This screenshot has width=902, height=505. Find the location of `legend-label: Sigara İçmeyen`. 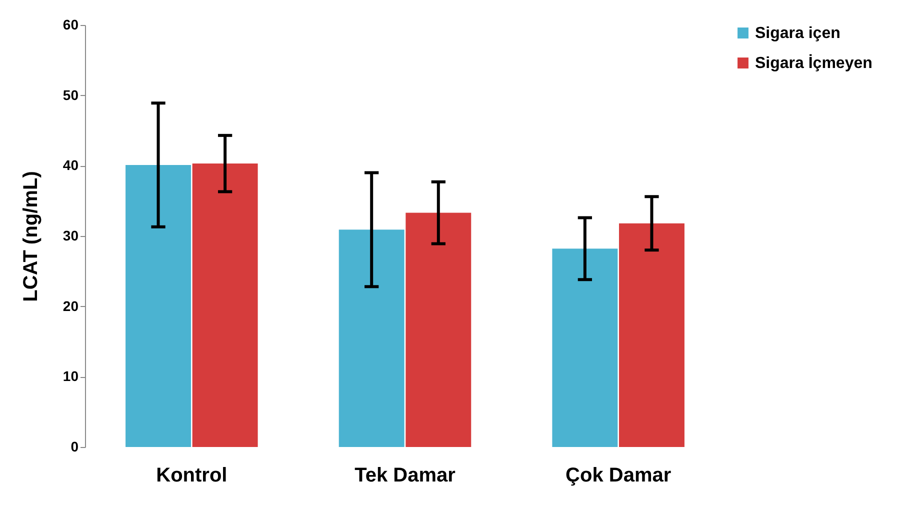

legend-label: Sigara İçmeyen is located at coordinates (813, 63).